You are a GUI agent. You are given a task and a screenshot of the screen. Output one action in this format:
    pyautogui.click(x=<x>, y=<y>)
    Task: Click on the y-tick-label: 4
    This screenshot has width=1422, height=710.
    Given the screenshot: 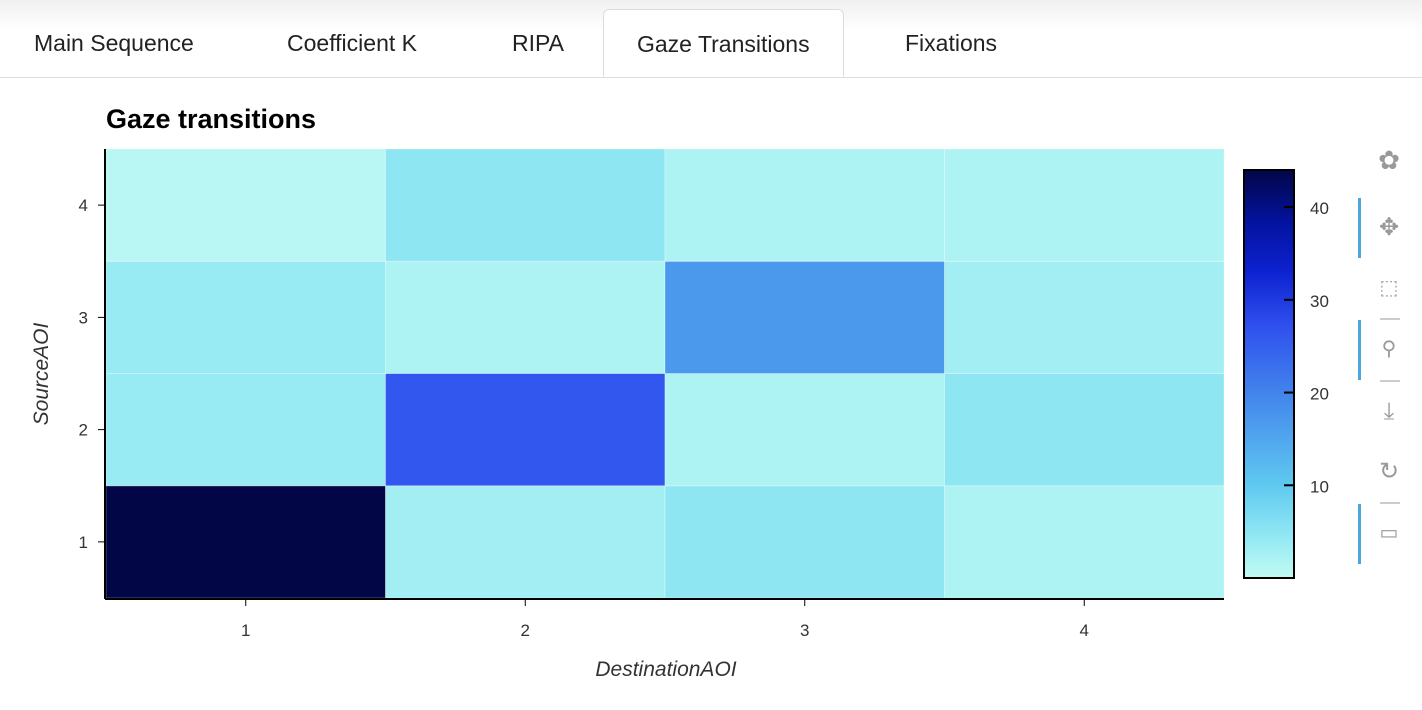 What is the action you would take?
    pyautogui.click(x=83, y=205)
    